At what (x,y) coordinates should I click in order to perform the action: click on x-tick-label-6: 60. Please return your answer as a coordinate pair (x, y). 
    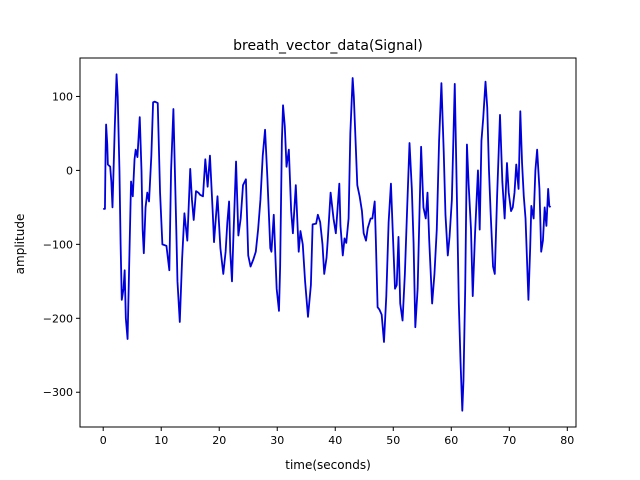
    Looking at the image, I should click on (451, 440).